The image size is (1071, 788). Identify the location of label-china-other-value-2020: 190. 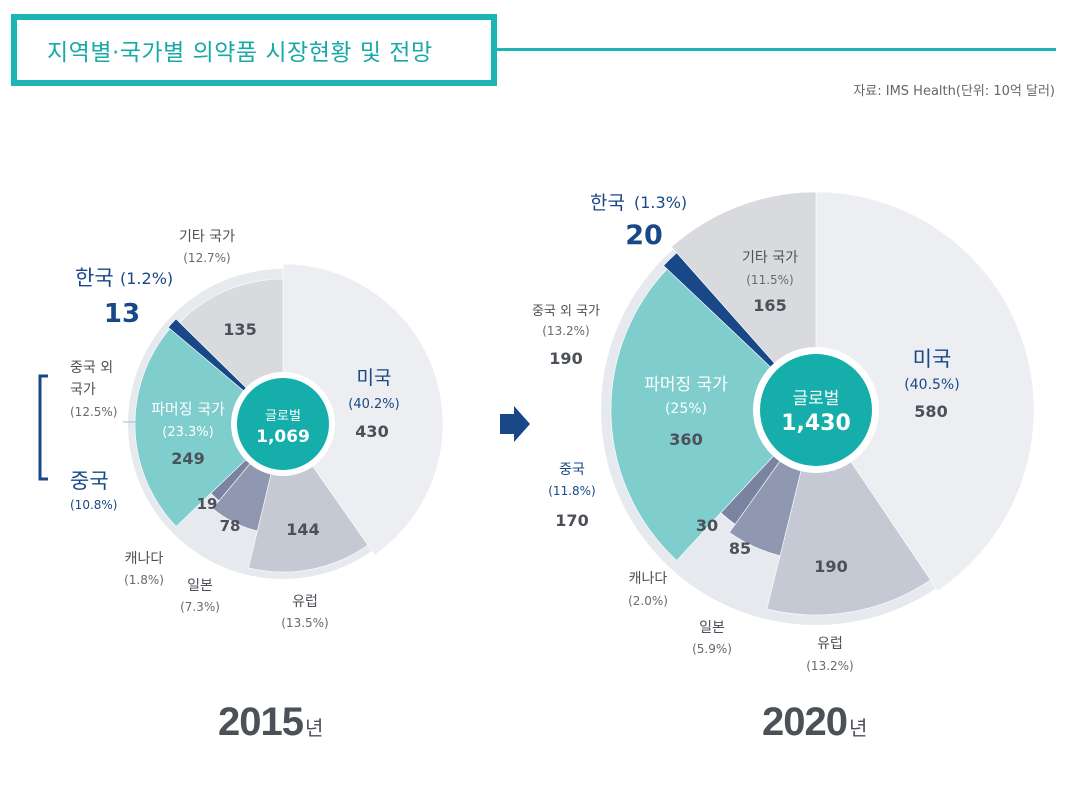
(565, 358).